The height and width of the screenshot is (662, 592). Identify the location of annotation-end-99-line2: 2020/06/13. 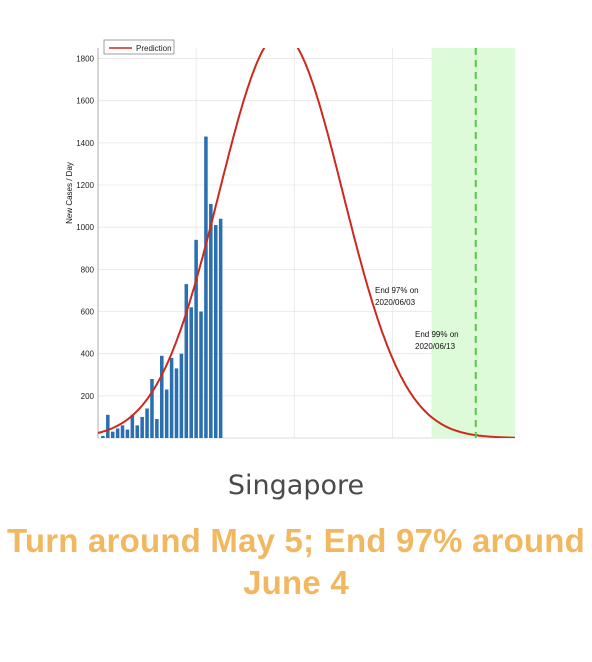
(435, 346).